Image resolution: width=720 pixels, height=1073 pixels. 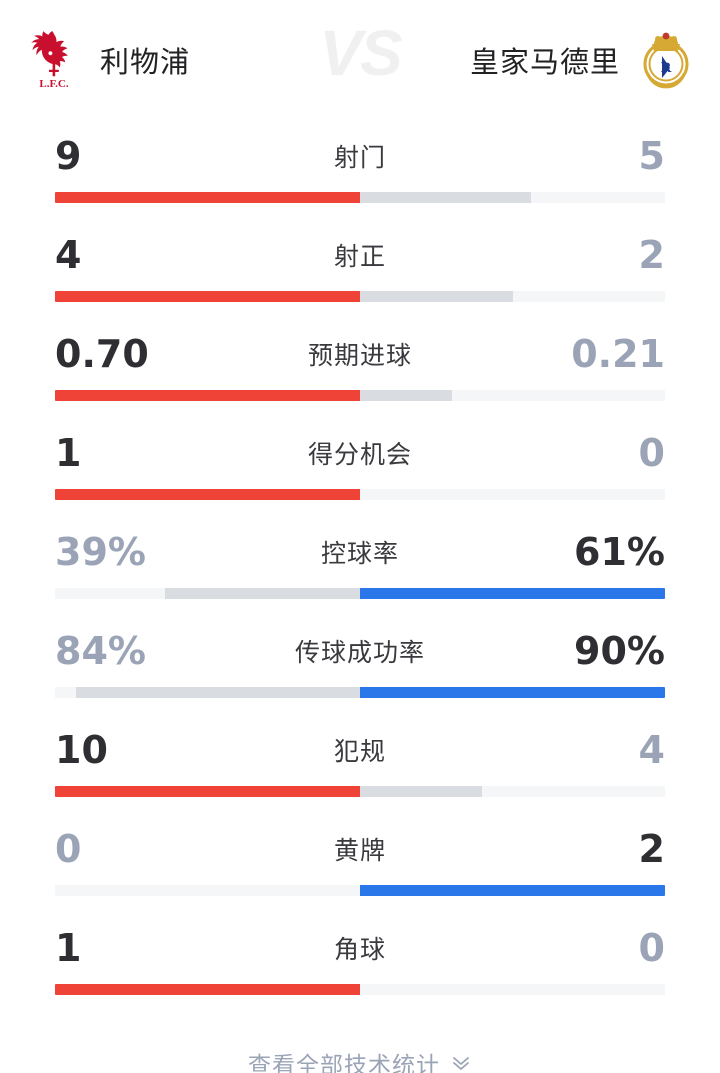 I want to click on away-team: 皇家马德里 R, so click(x=582, y=60).